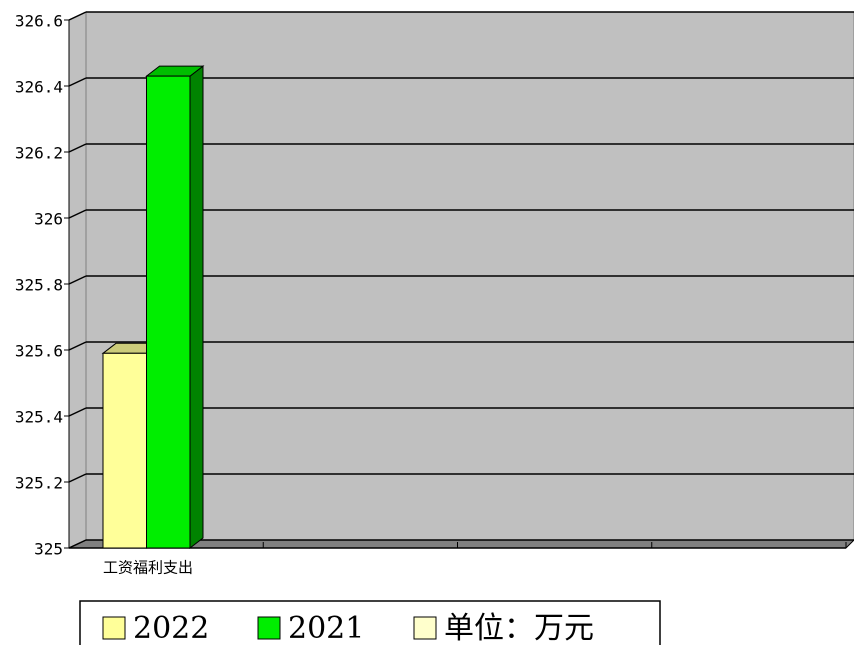  I want to click on y-tick-label: 325.8, so click(39, 285).